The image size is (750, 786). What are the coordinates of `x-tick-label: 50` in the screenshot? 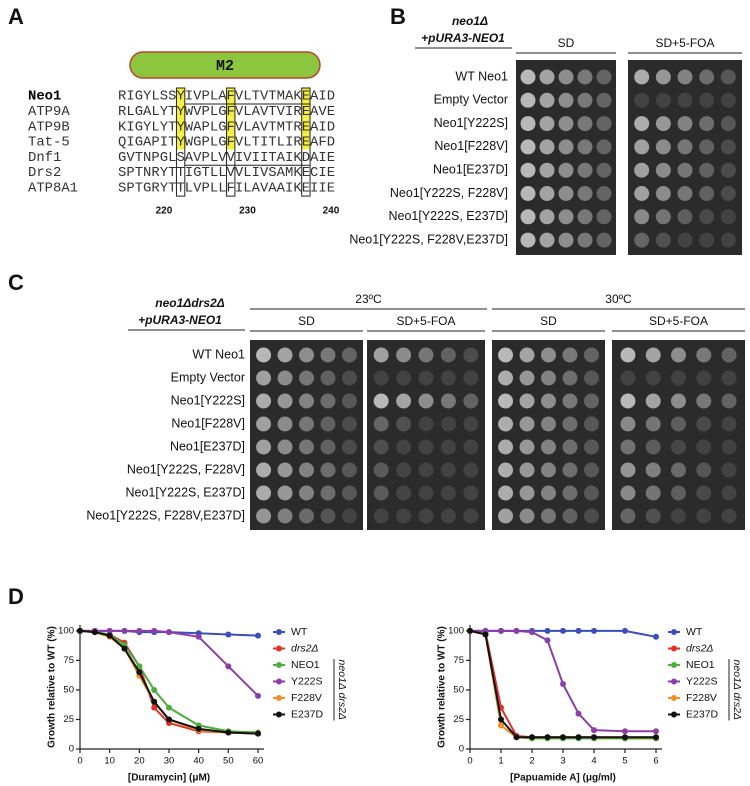 It's located at (228, 761).